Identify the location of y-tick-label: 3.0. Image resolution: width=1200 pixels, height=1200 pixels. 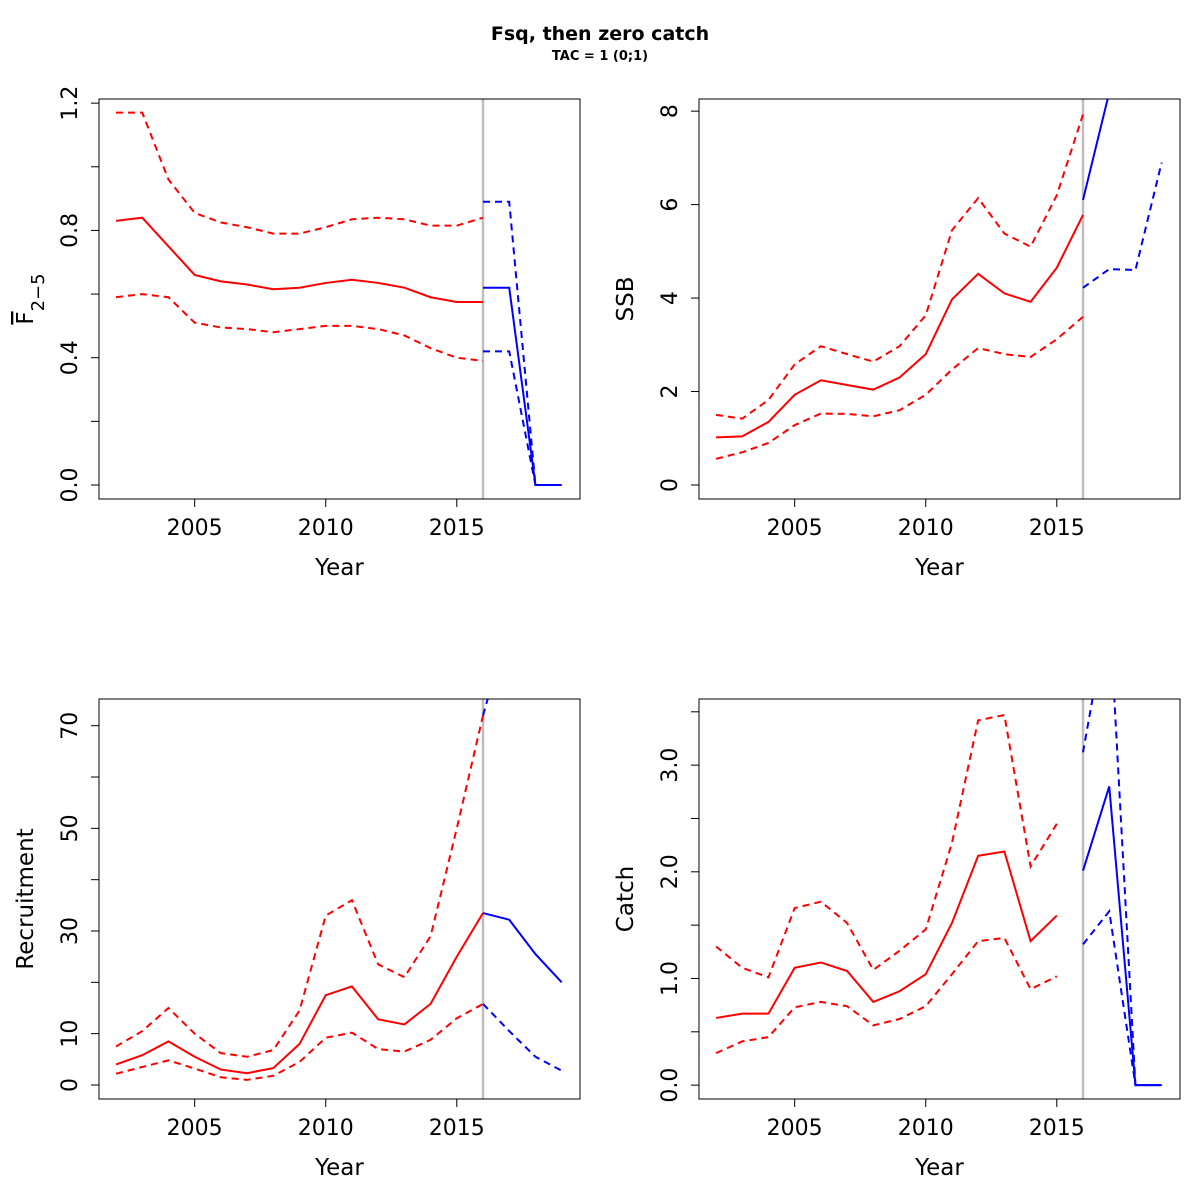
(670, 765).